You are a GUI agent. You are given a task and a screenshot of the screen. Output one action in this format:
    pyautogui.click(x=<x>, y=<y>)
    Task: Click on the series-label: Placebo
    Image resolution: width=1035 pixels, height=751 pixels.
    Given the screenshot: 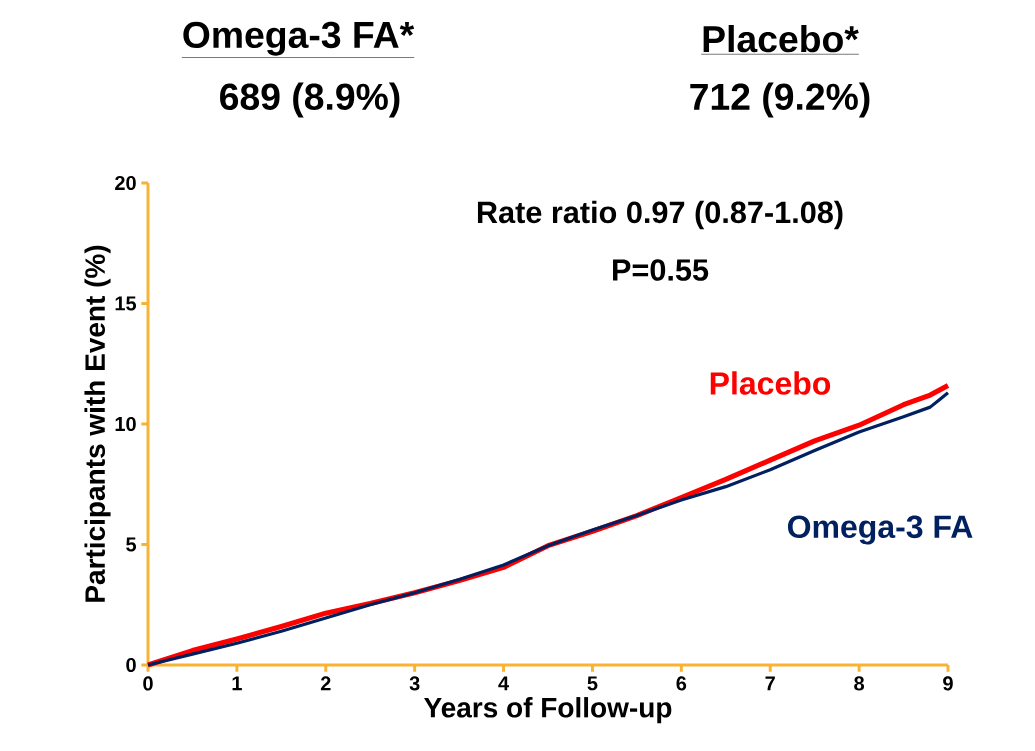 What is the action you would take?
    pyautogui.click(x=770, y=383)
    